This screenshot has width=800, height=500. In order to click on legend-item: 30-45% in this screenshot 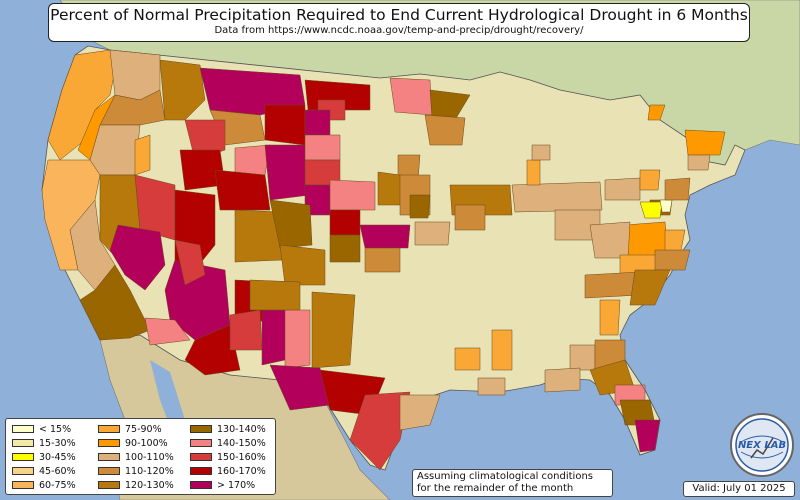, I will do `click(44, 457)`.